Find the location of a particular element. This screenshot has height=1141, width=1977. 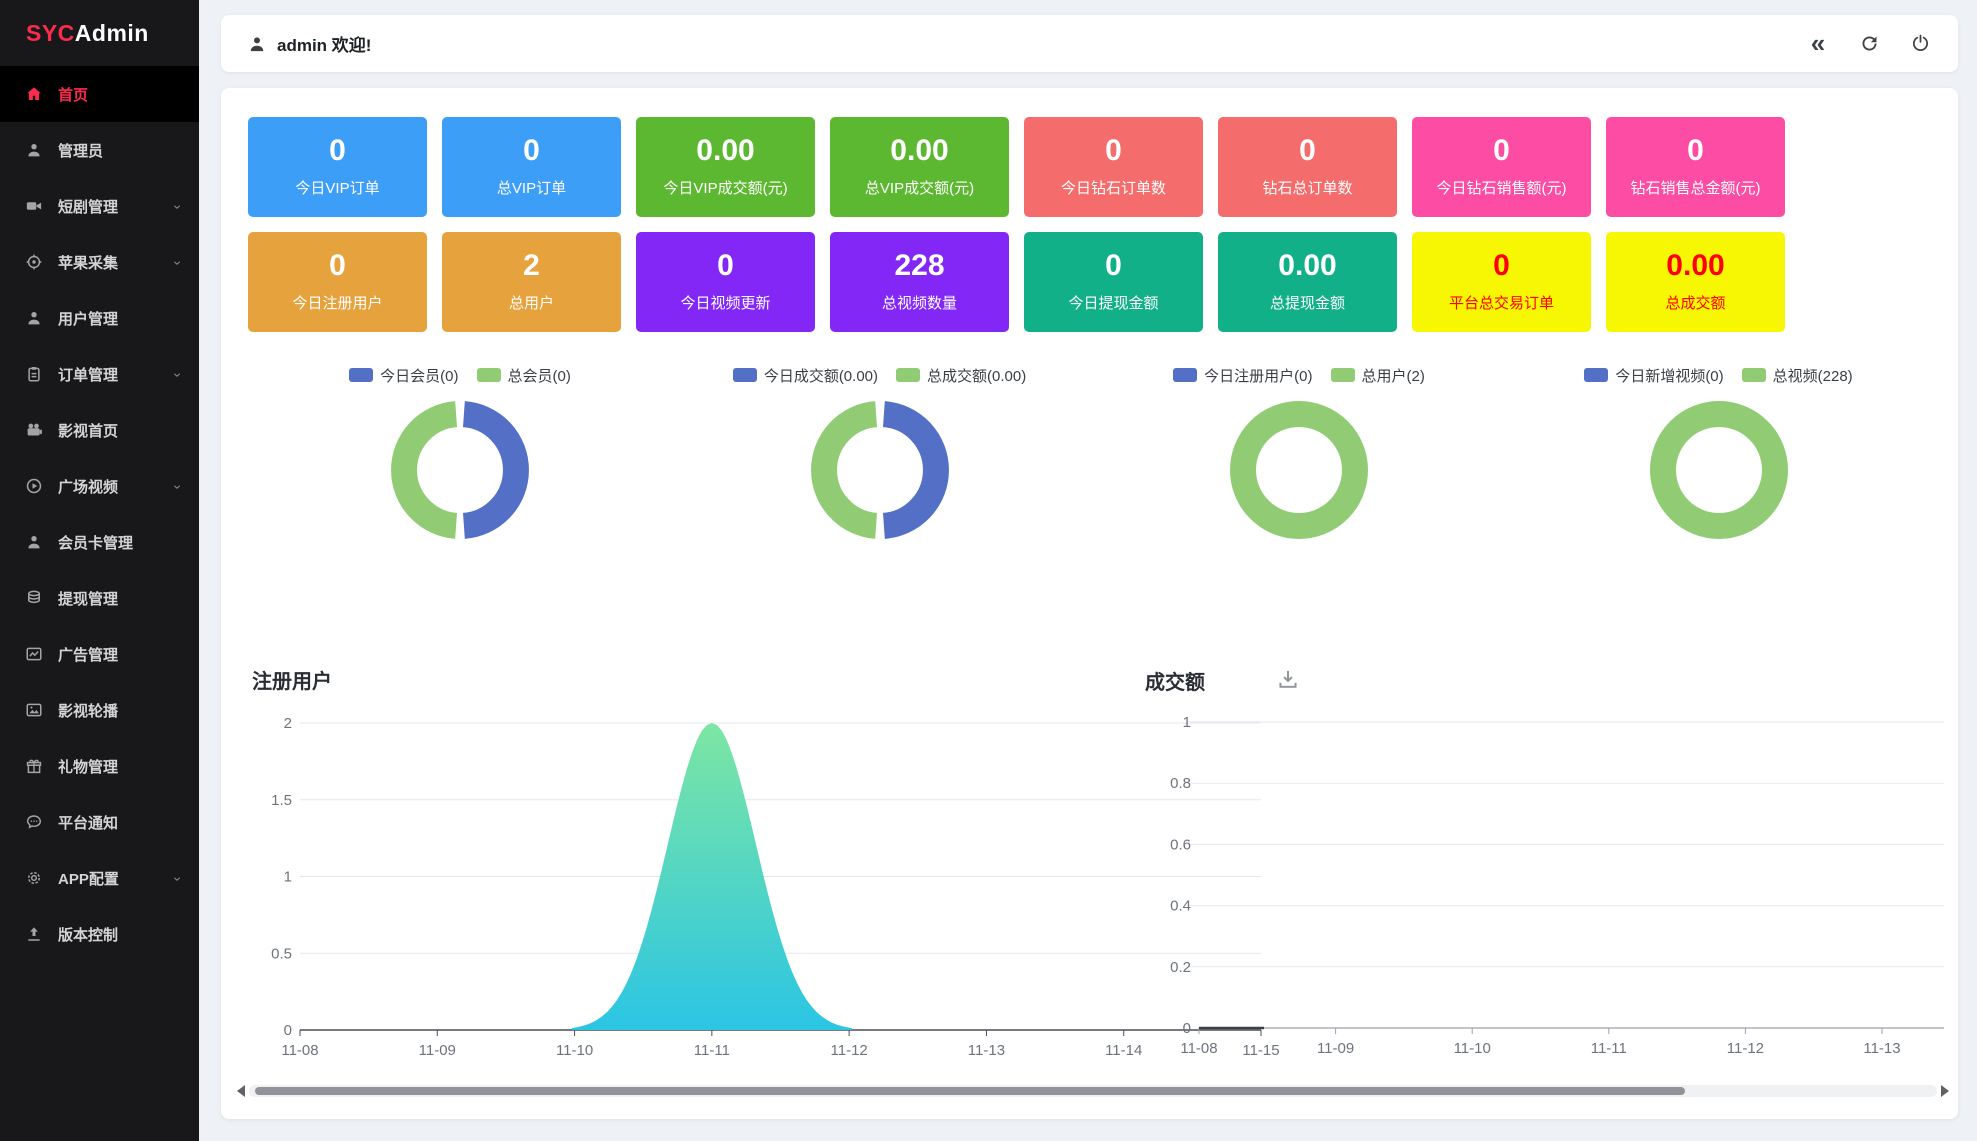

sidebar-item-admin: 管理员 is located at coordinates (99, 150).